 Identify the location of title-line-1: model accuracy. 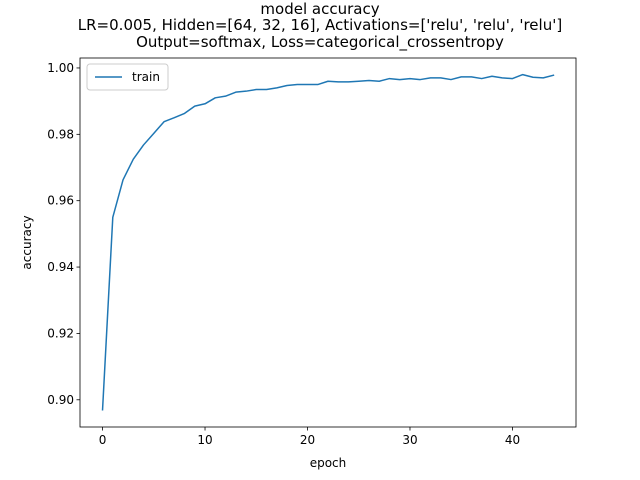
(319, 9).